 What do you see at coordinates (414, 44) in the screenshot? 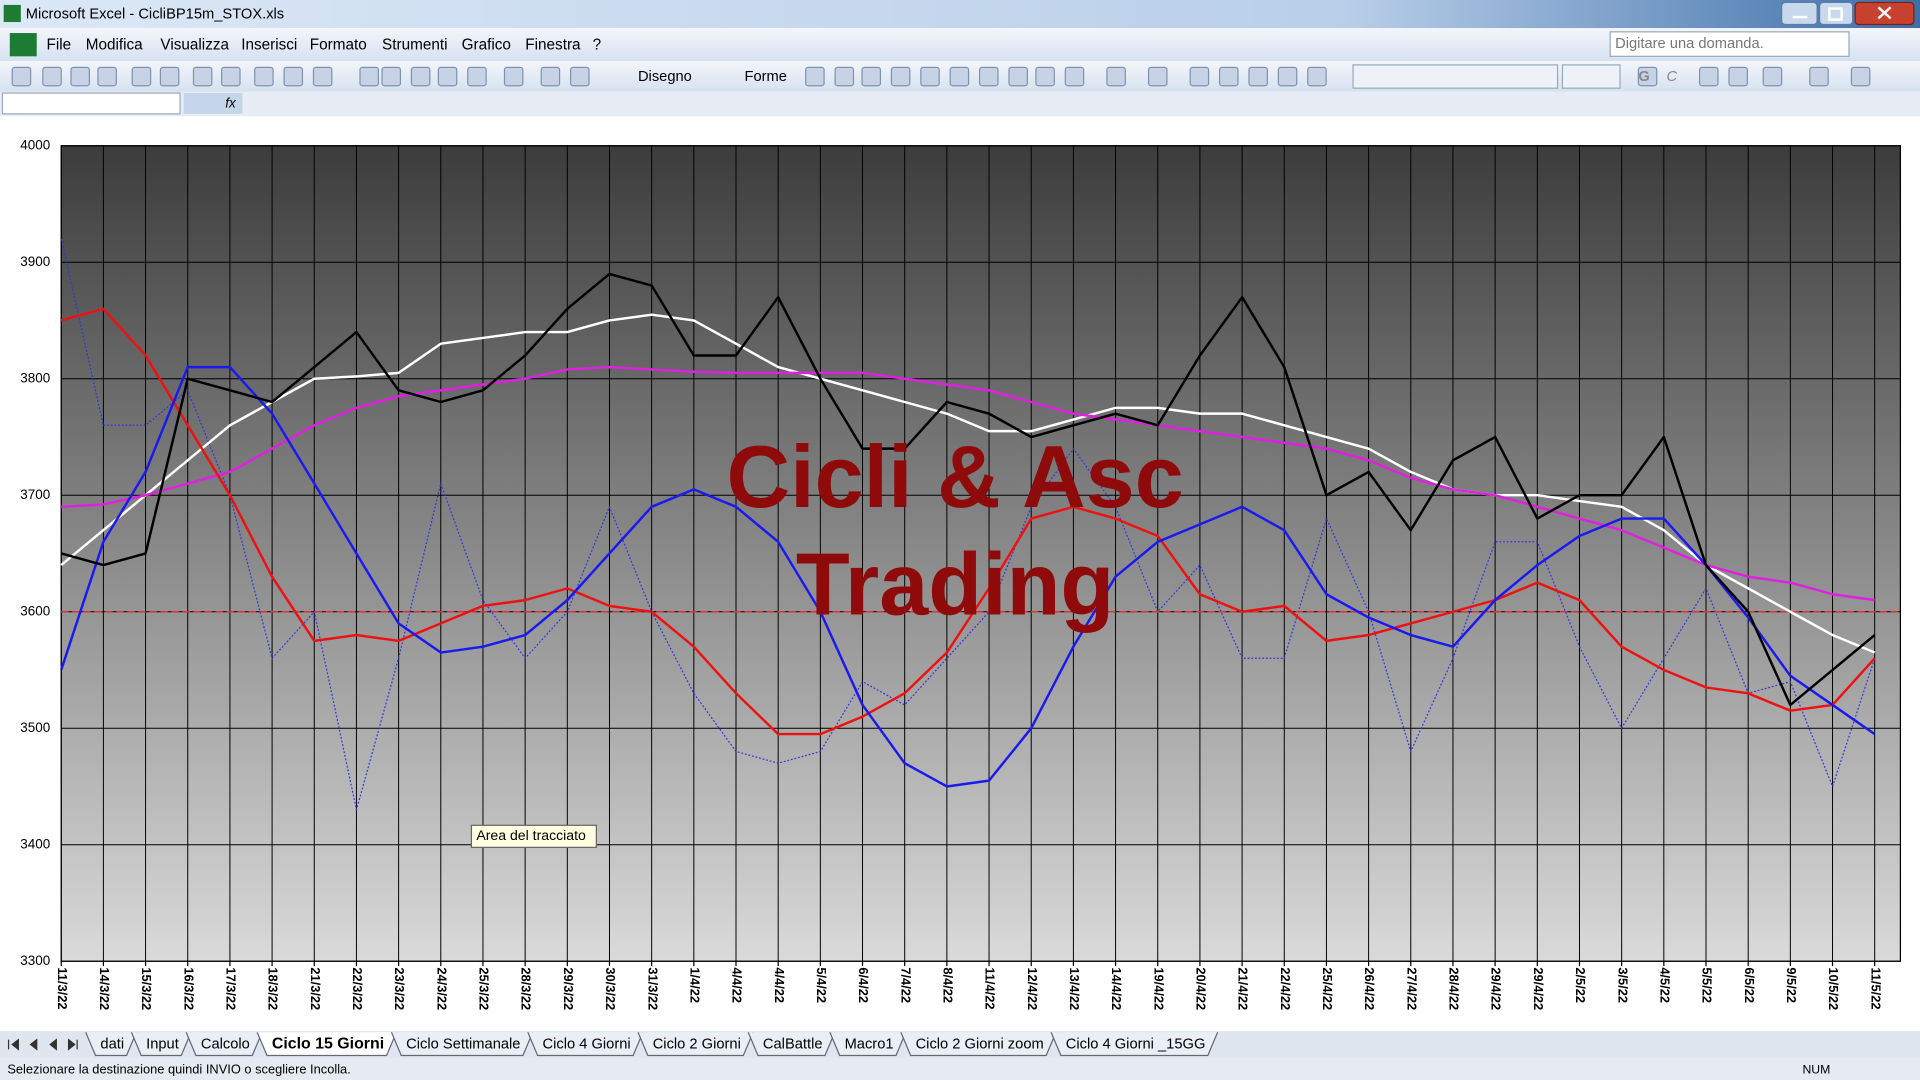
I see `menu-item: Strumenti` at bounding box center [414, 44].